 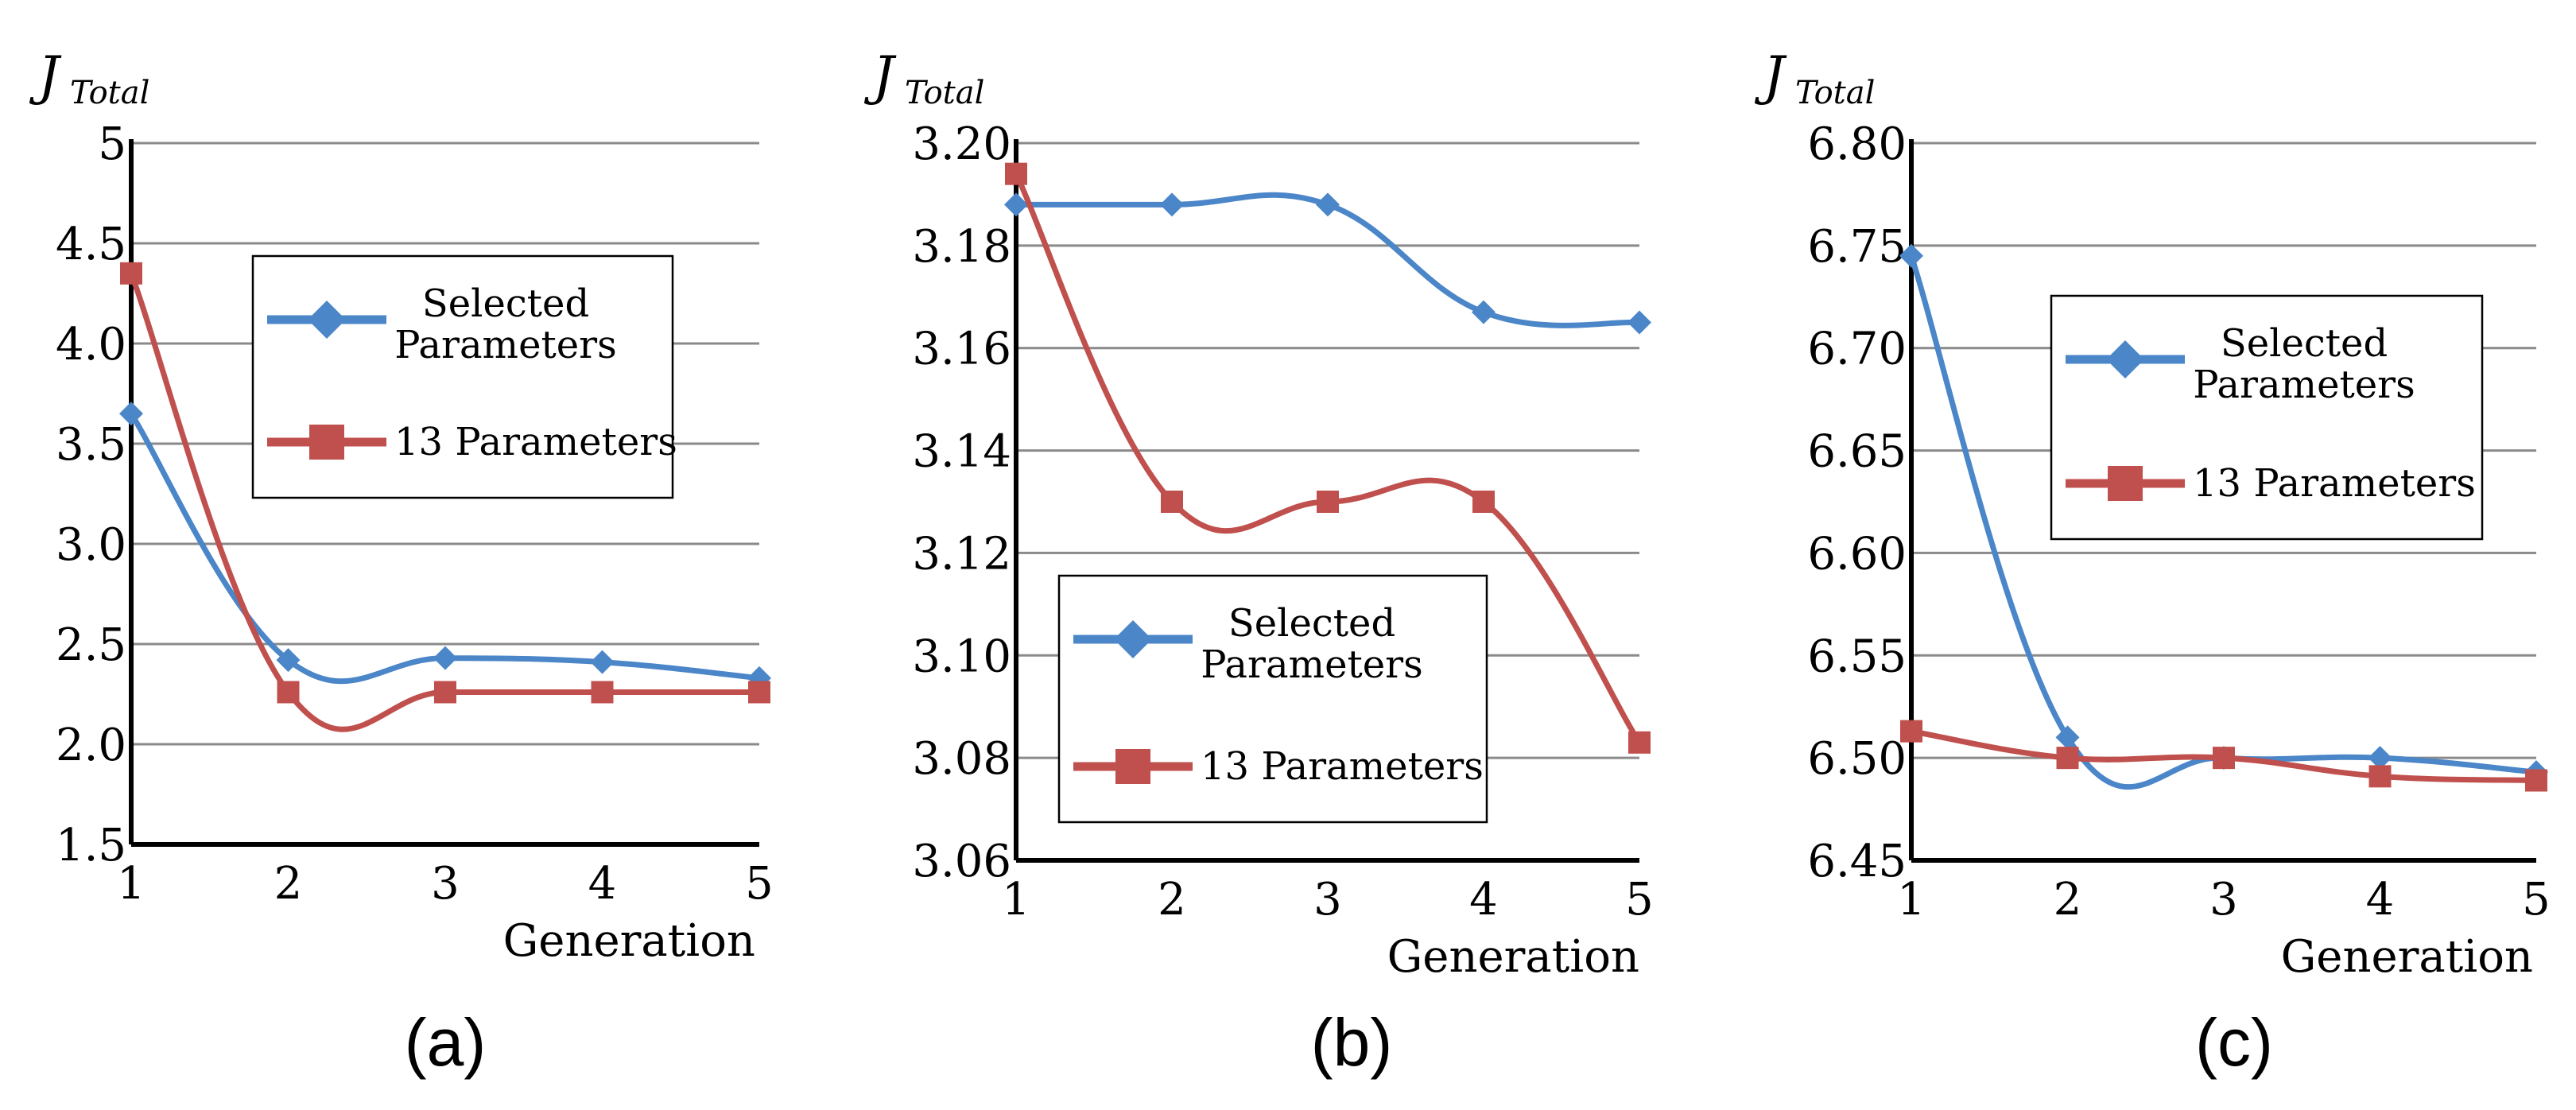 I want to click on y-tick-label: 3.16, so click(x=962, y=349).